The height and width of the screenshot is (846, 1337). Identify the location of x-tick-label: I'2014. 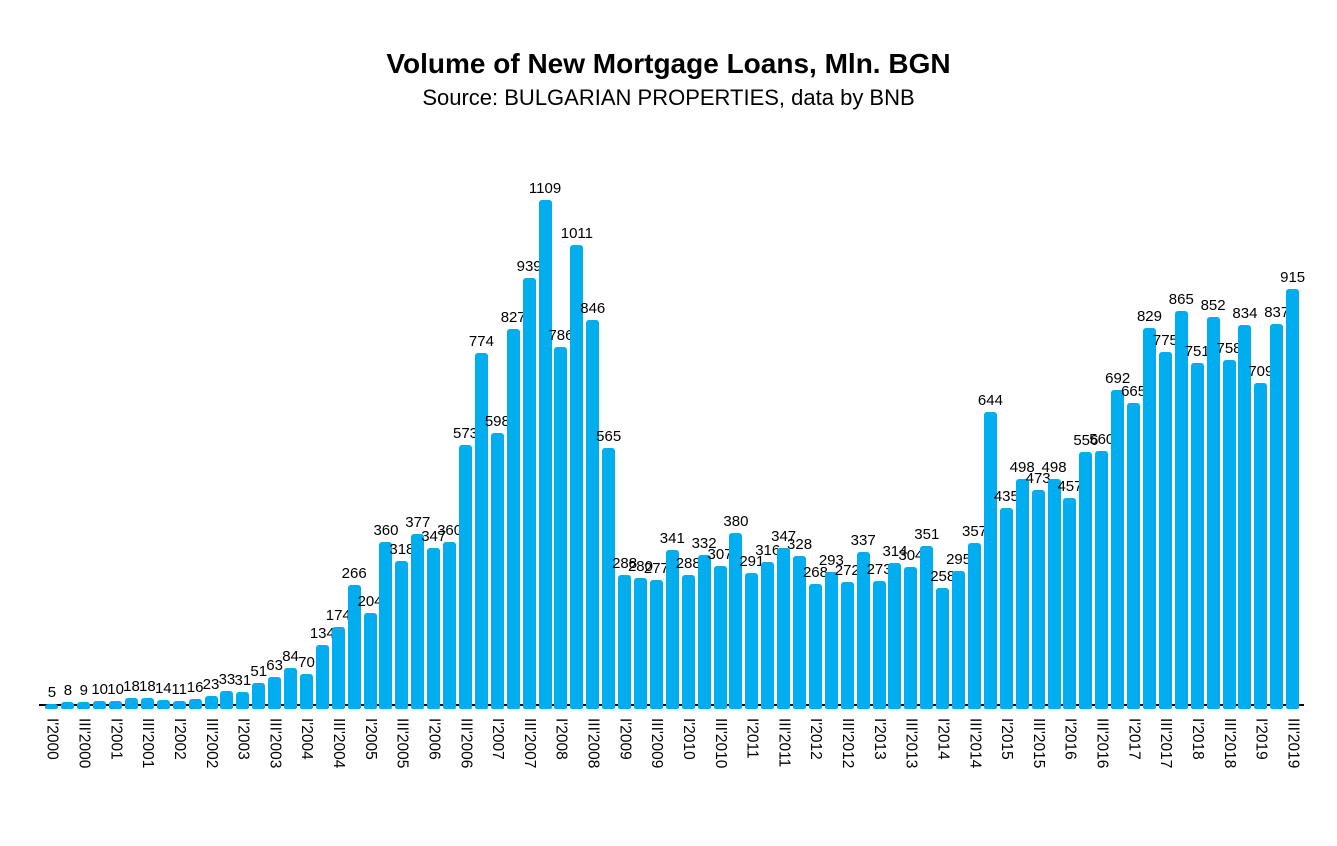
(943, 739).